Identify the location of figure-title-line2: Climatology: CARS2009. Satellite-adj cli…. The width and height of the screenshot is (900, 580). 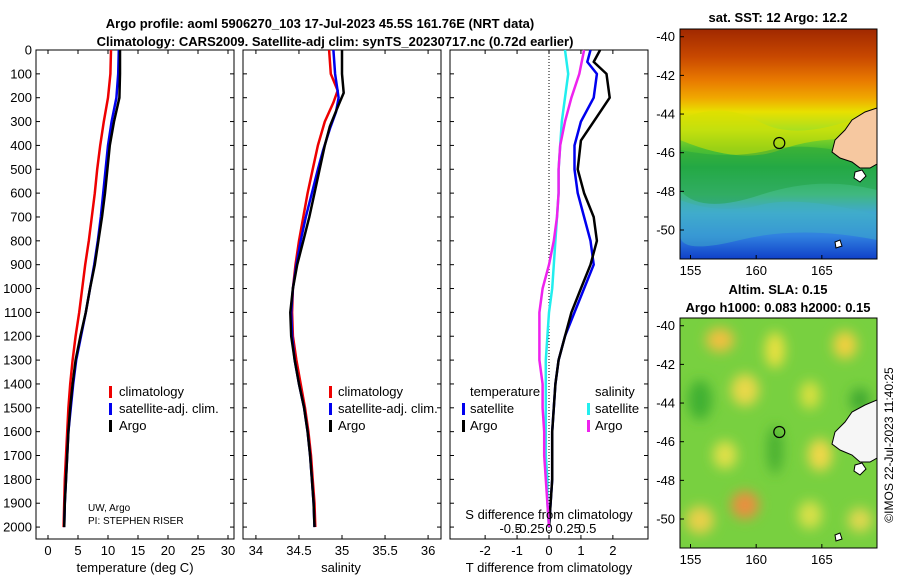
(335, 41).